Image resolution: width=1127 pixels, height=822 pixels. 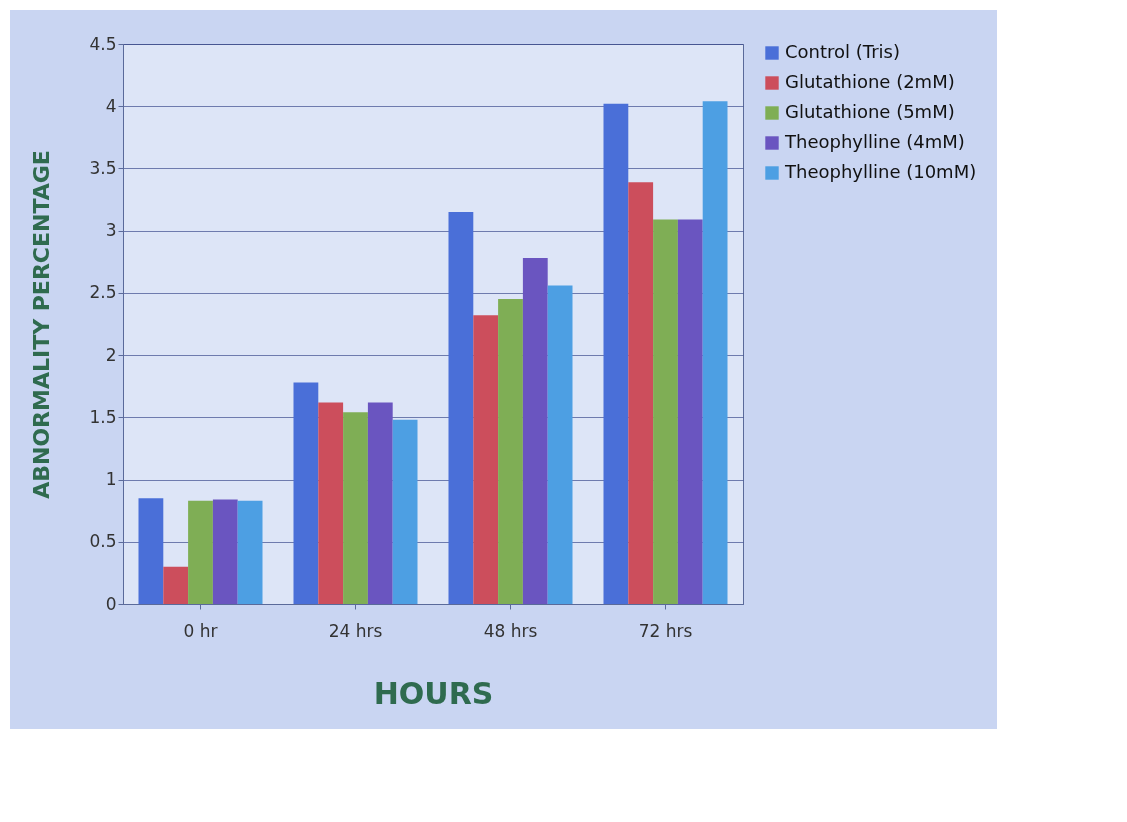 I want to click on y-tick-label: 0, so click(x=111, y=603).